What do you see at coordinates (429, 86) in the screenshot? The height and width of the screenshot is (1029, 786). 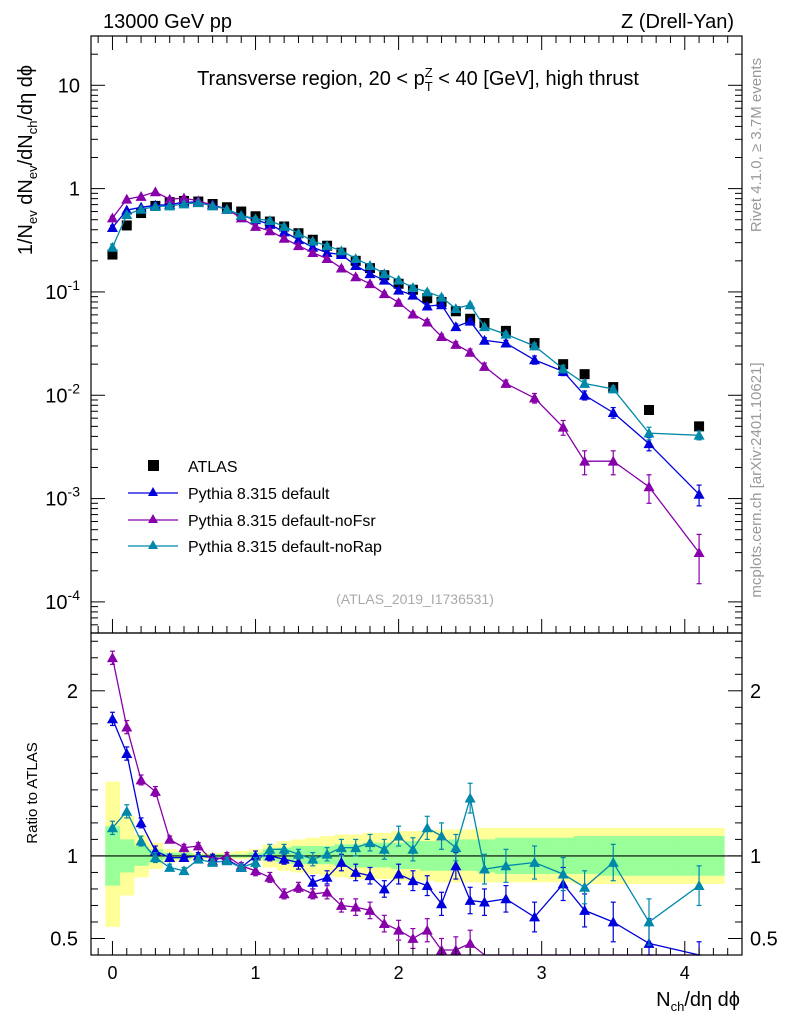 I see `title-sub: T` at bounding box center [429, 86].